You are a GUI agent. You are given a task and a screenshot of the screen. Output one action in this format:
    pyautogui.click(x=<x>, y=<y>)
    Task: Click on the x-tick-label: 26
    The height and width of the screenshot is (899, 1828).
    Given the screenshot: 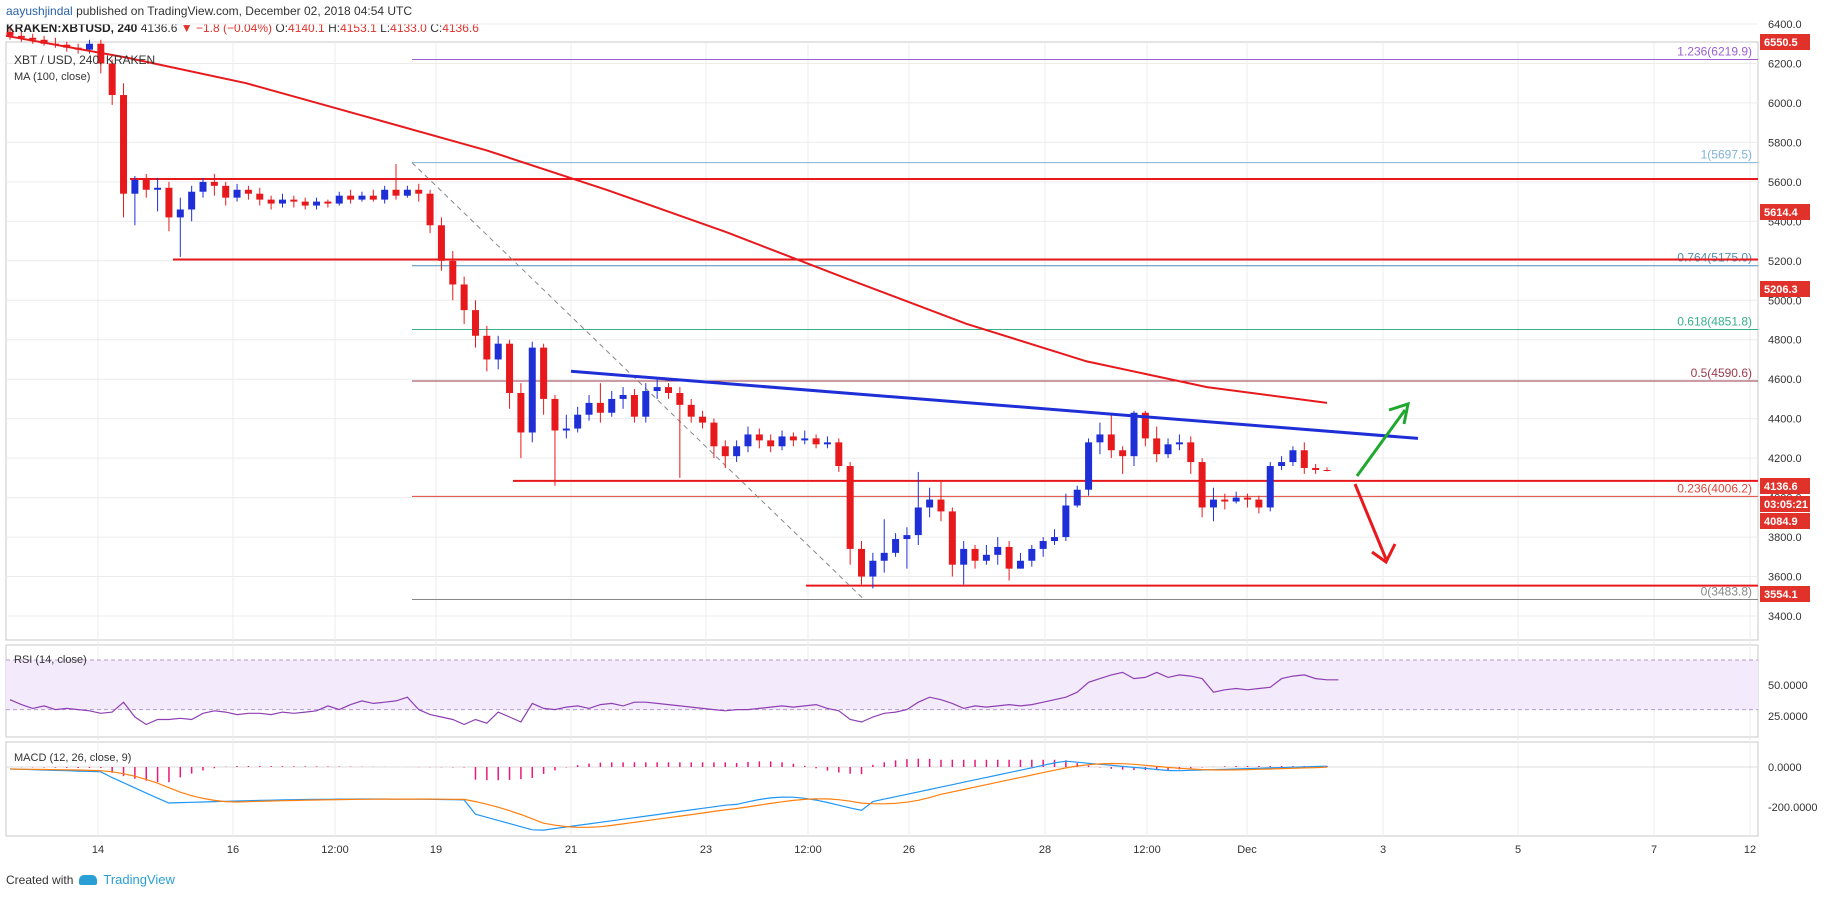 What is the action you would take?
    pyautogui.click(x=909, y=850)
    